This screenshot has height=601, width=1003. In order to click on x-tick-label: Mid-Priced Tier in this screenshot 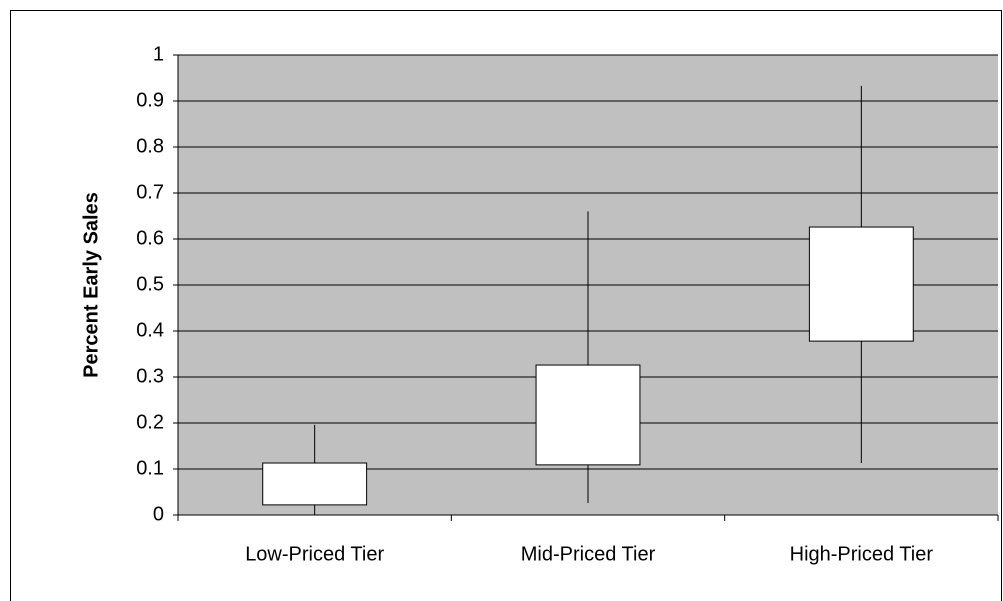, I will do `click(588, 554)`.